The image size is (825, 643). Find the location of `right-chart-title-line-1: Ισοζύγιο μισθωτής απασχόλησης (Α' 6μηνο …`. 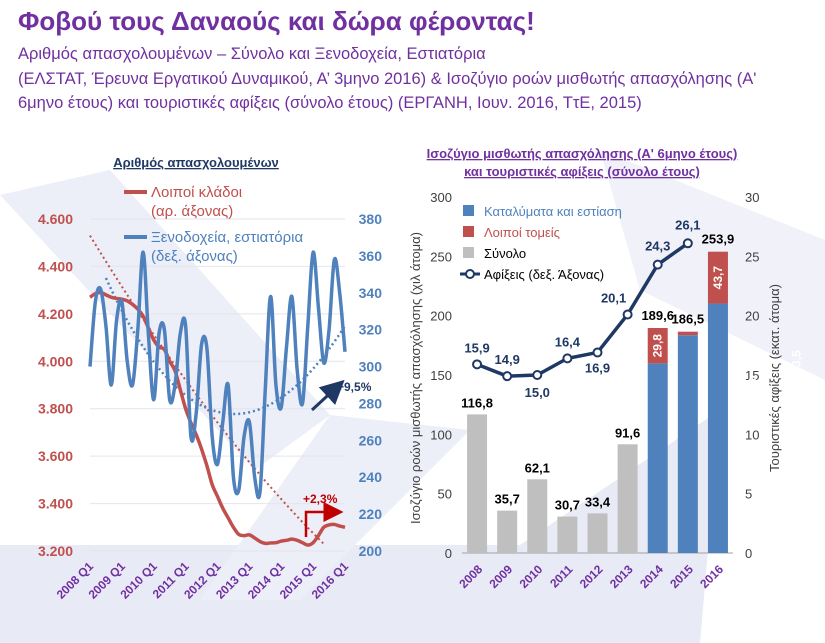

right-chart-title-line-1: Ισοζύγιο μισθωτής απασχόλησης (Α' 6μηνο … is located at coordinates (582, 153).